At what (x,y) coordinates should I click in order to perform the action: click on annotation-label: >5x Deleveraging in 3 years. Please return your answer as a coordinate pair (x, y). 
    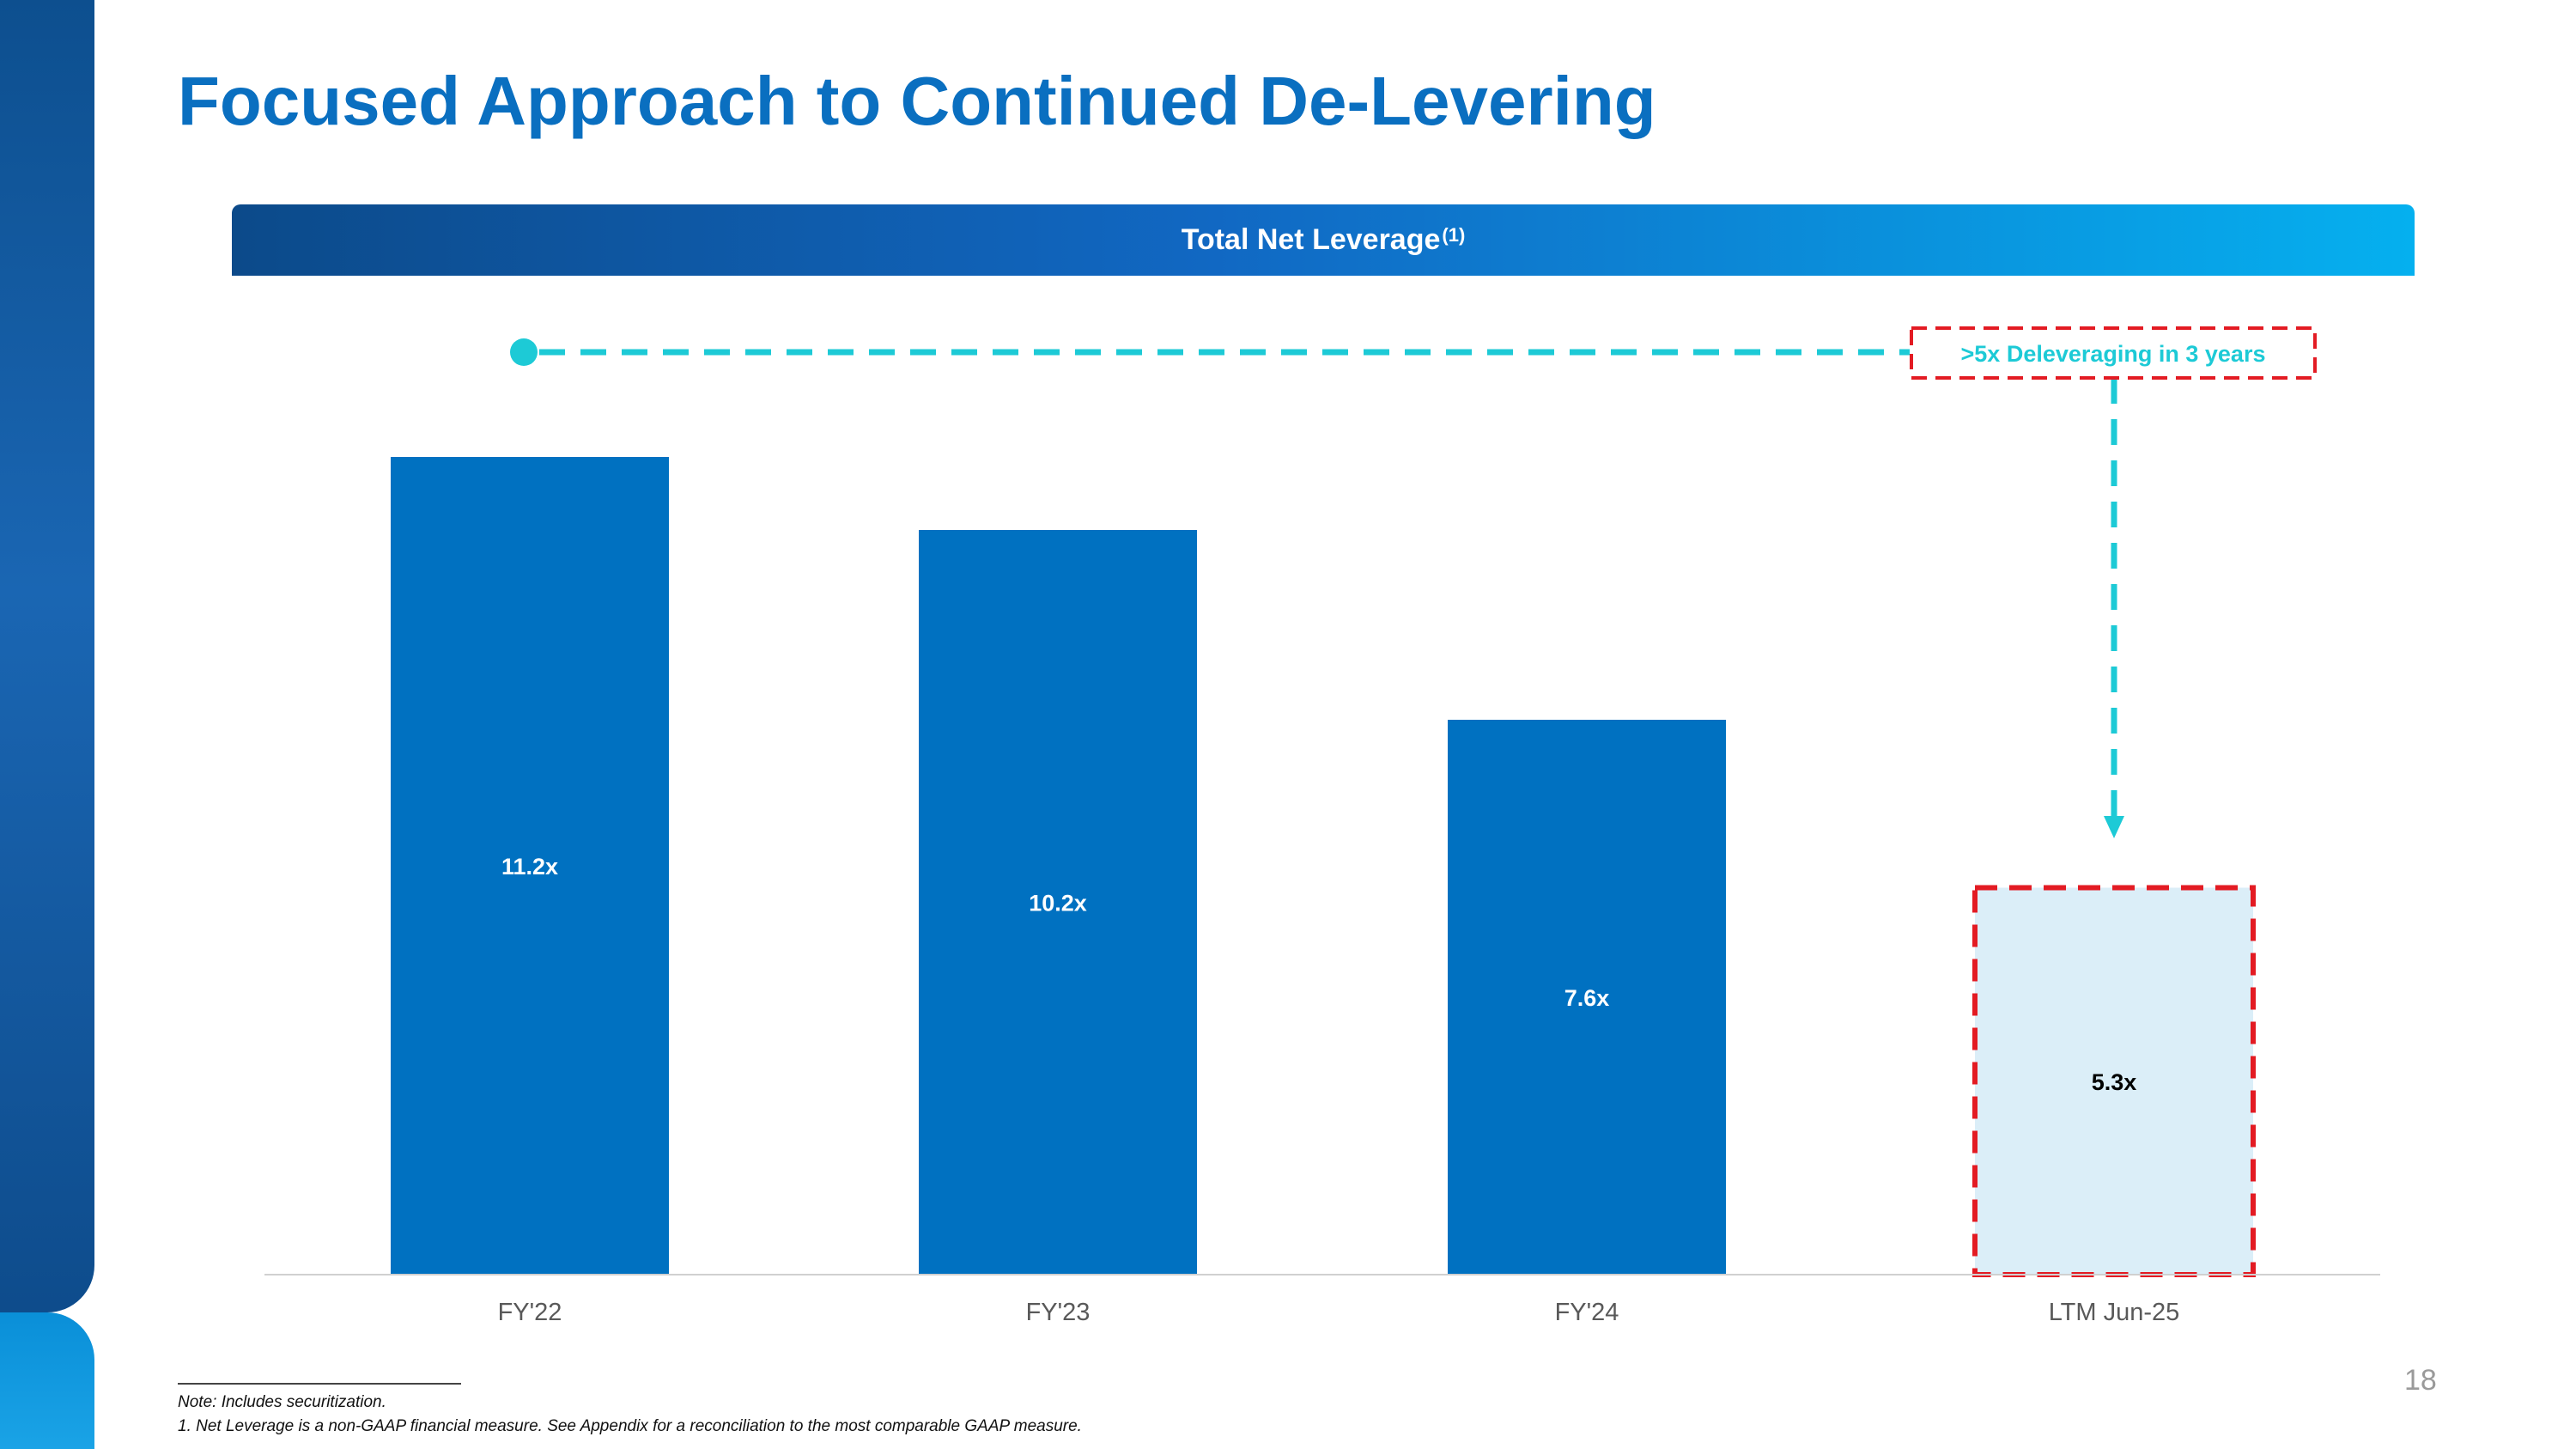
    Looking at the image, I should click on (2113, 354).